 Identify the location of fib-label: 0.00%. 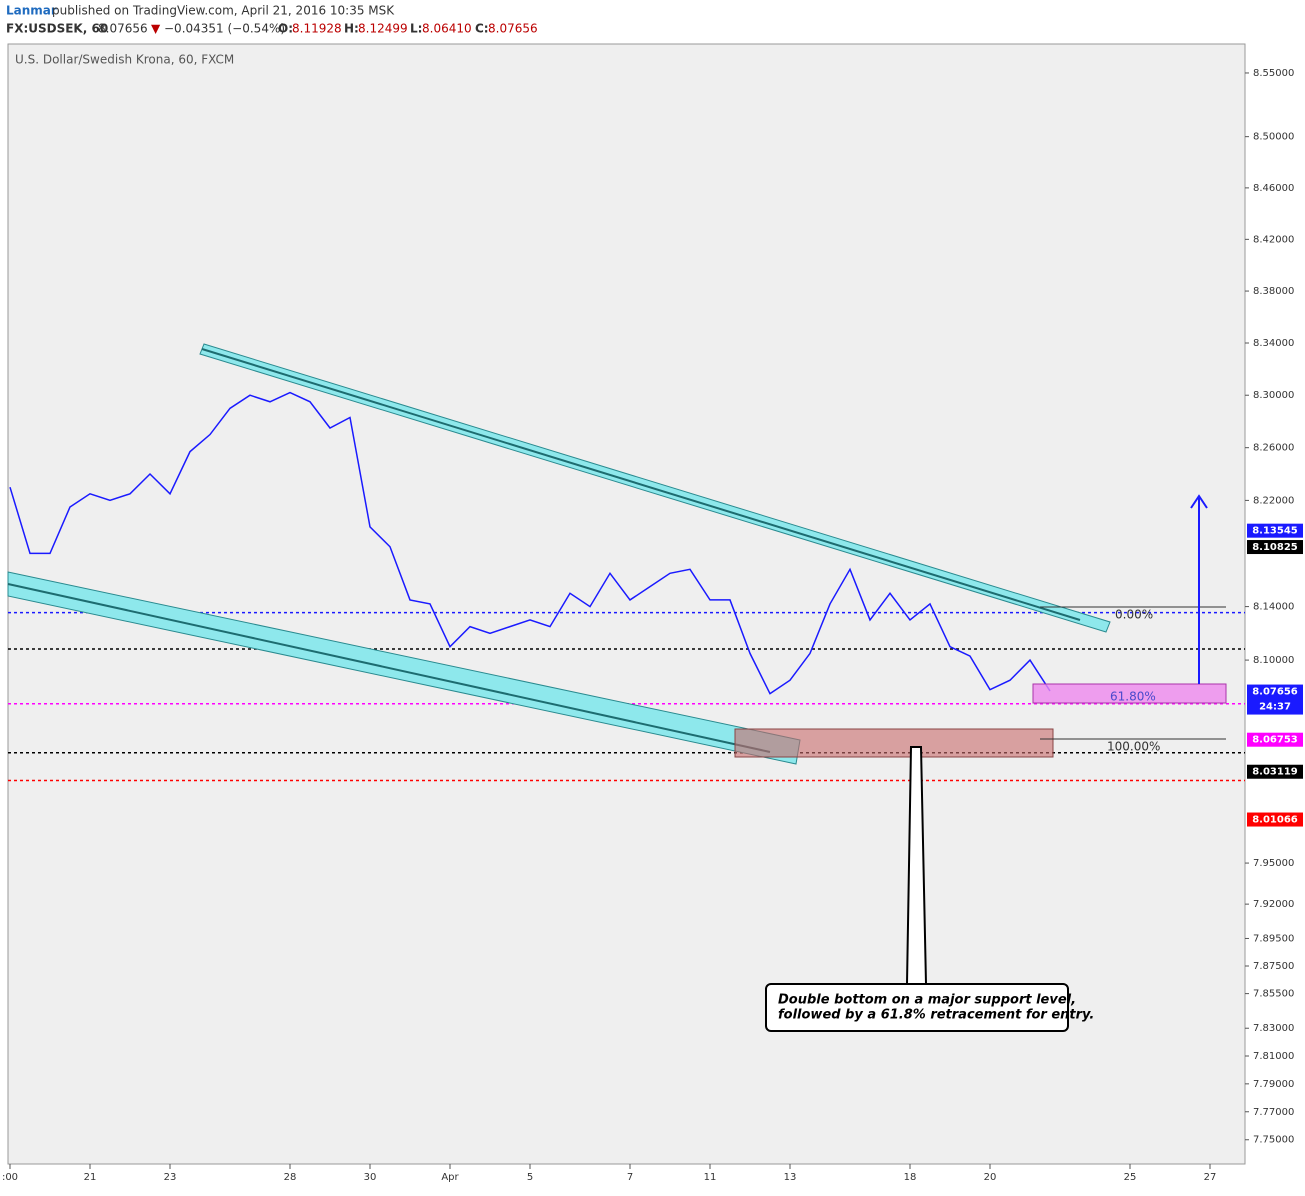
(1134, 615).